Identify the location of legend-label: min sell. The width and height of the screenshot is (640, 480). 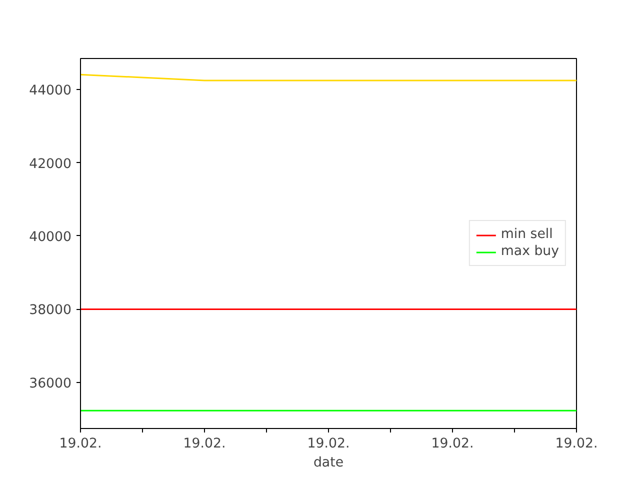
(526, 234).